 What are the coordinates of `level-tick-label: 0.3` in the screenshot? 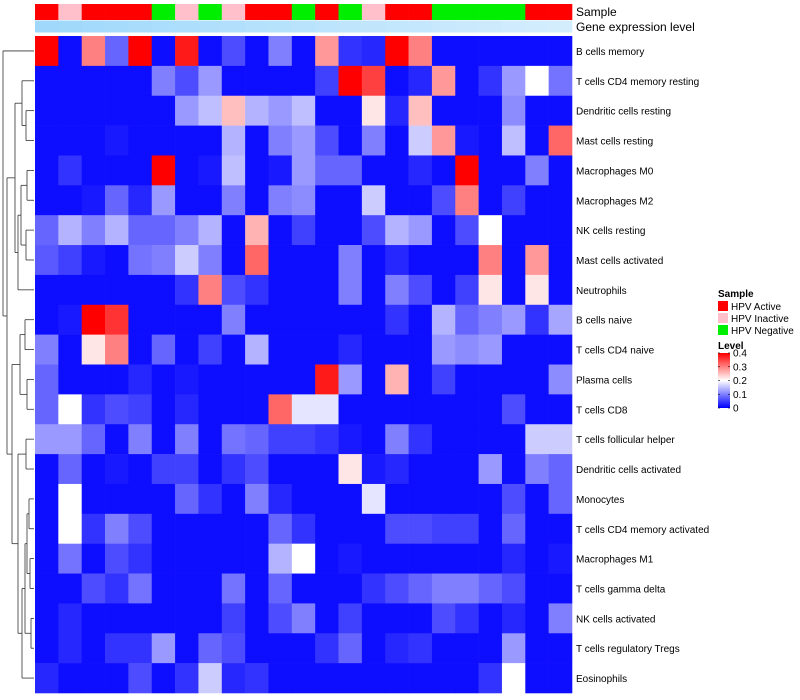 It's located at (740, 367).